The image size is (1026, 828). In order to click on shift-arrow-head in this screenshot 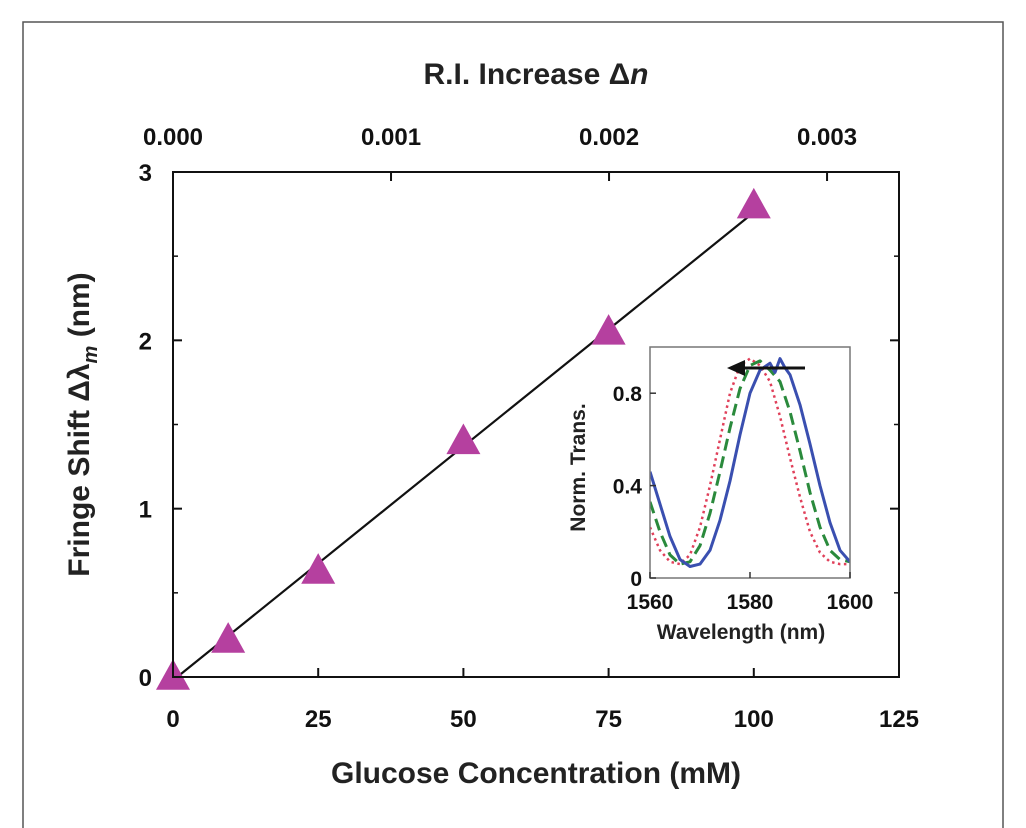, I will do `click(736, 368)`.